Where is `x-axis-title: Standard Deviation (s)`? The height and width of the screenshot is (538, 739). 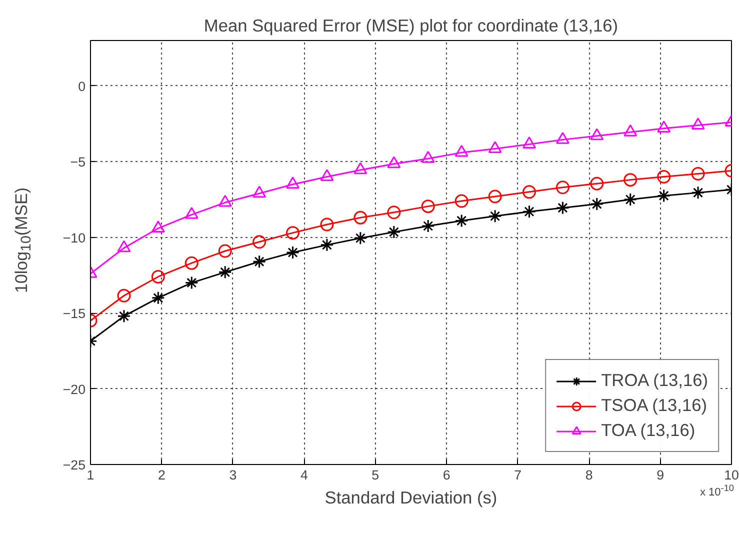 x-axis-title: Standard Deviation (s) is located at coordinates (411, 498).